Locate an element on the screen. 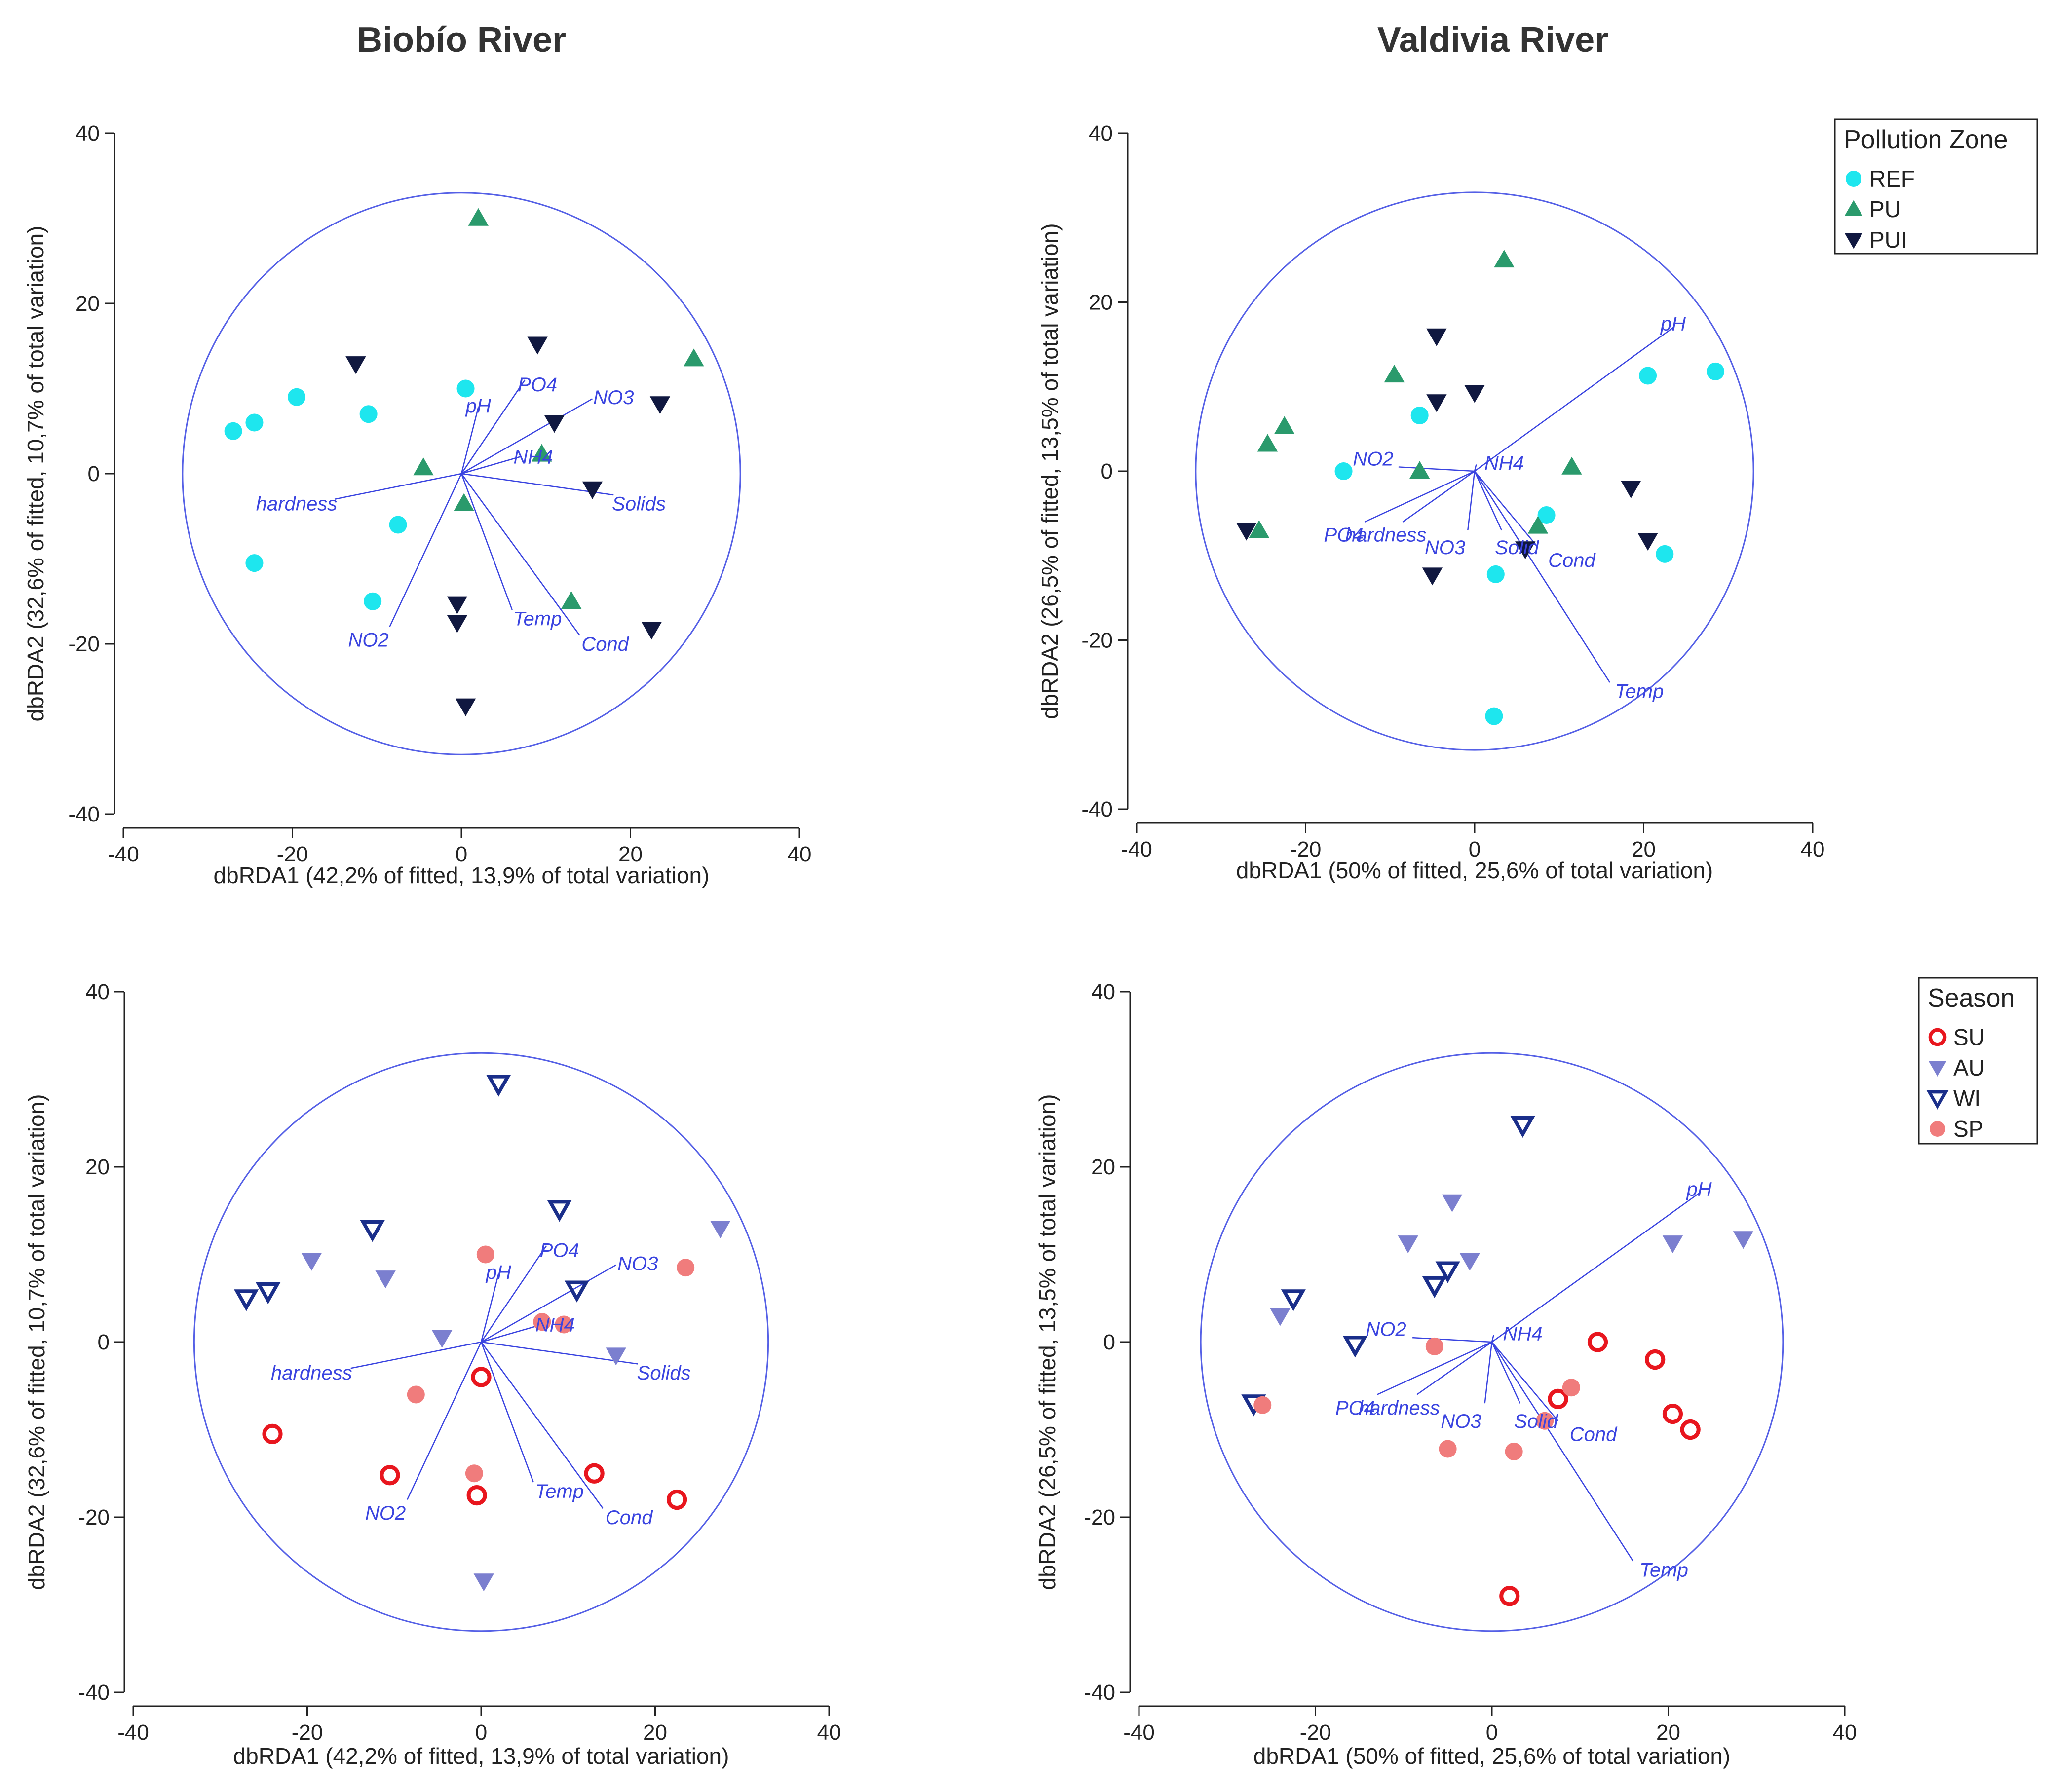  title-valdivia: Valdivia River is located at coordinates (1493, 40).